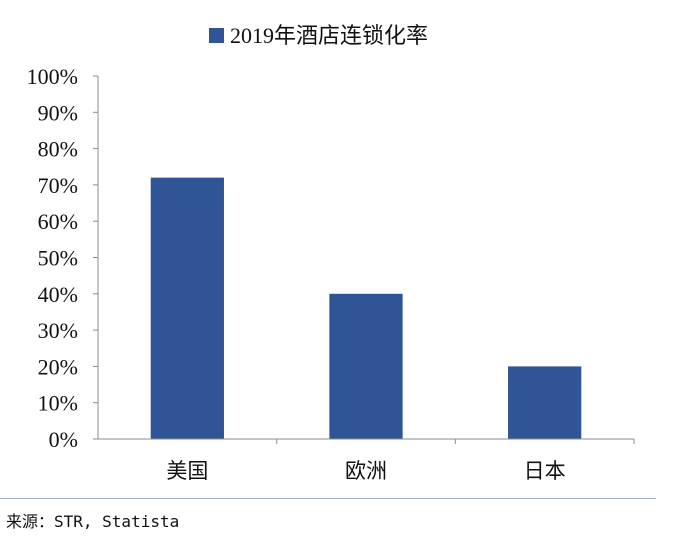  Describe the element at coordinates (58, 366) in the screenshot. I see `y-tick-label: 20%` at that location.